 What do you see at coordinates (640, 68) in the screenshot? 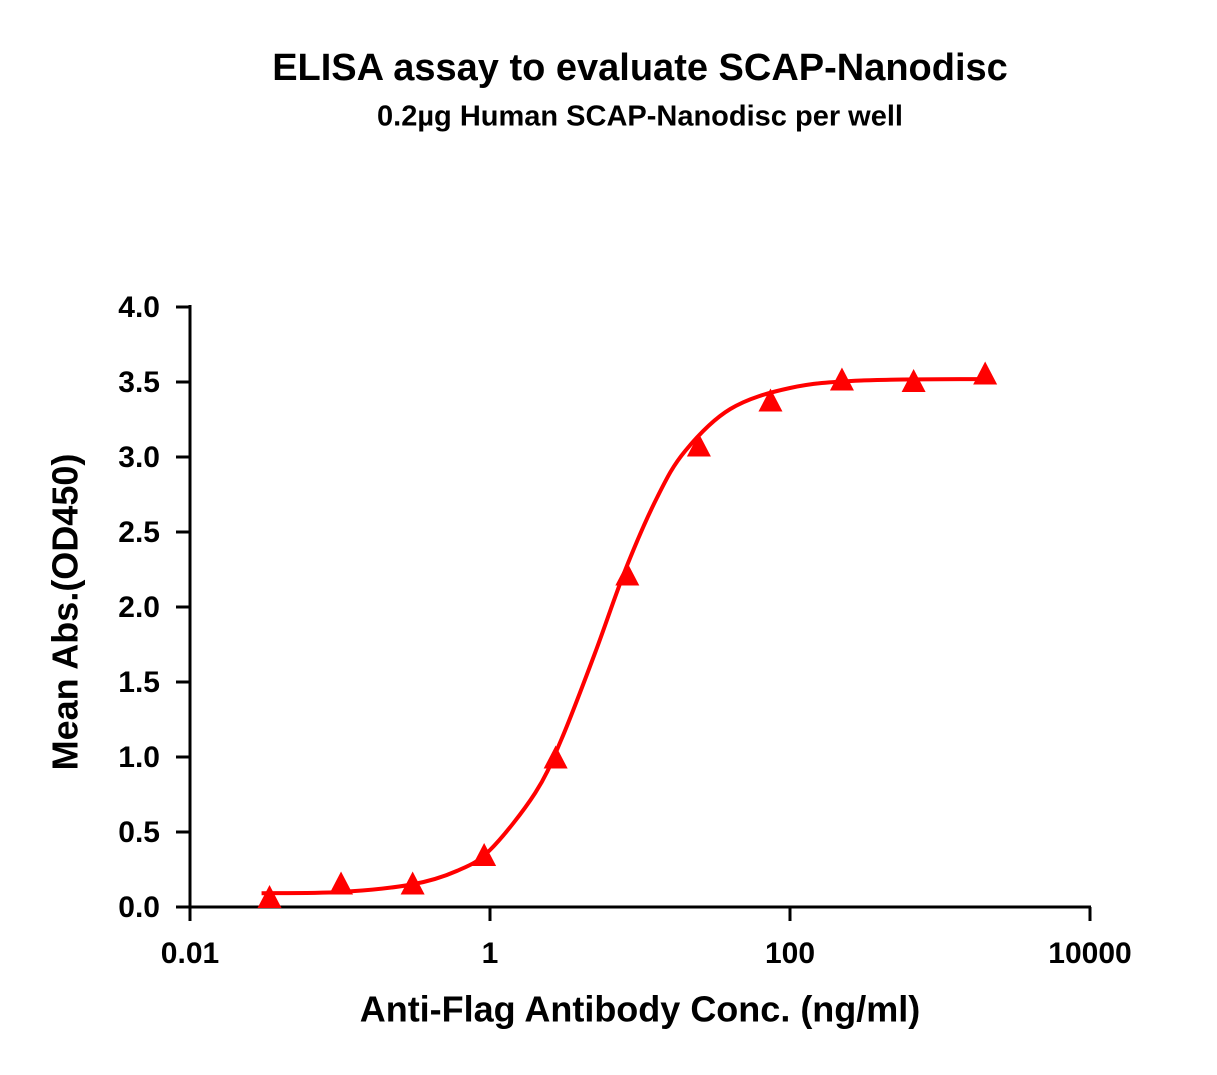
I see `chart-title: ELISA assay to evaluate SCAP-Nanodisc` at bounding box center [640, 68].